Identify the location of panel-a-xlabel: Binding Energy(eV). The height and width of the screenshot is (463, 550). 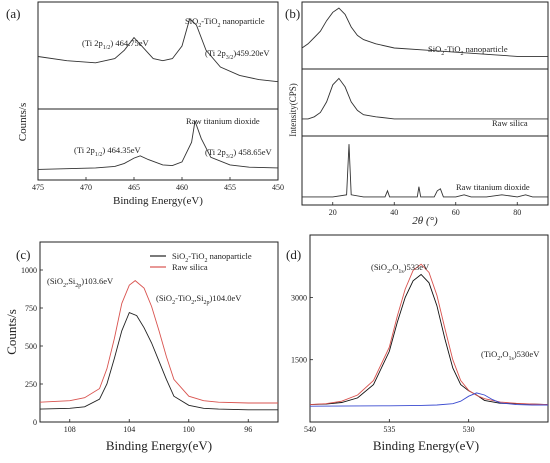
(158, 201).